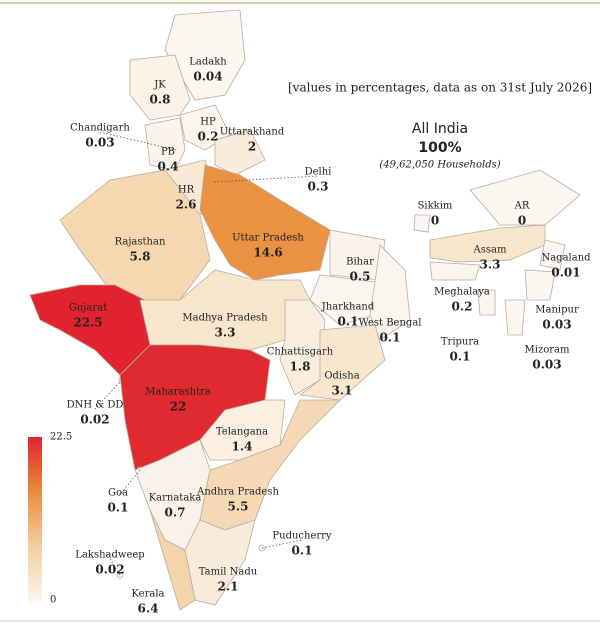 This screenshot has height=626, width=600. Describe the element at coordinates (118, 493) in the screenshot. I see `region-name: Goa` at that location.